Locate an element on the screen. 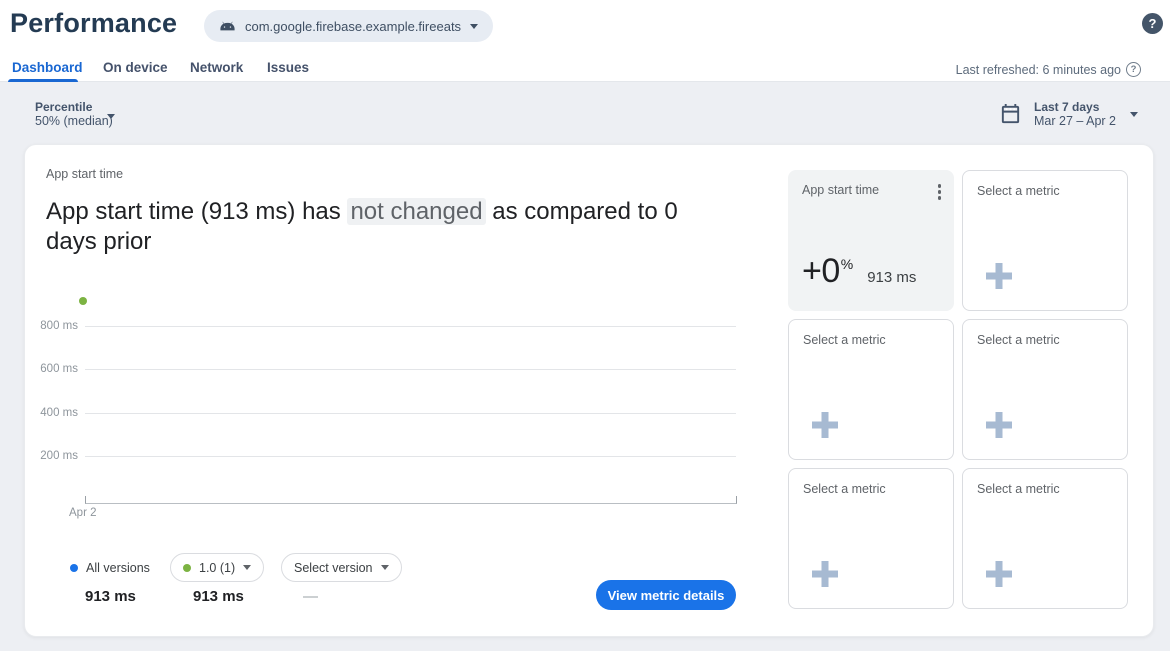  x-axis-line is located at coordinates (411, 500).